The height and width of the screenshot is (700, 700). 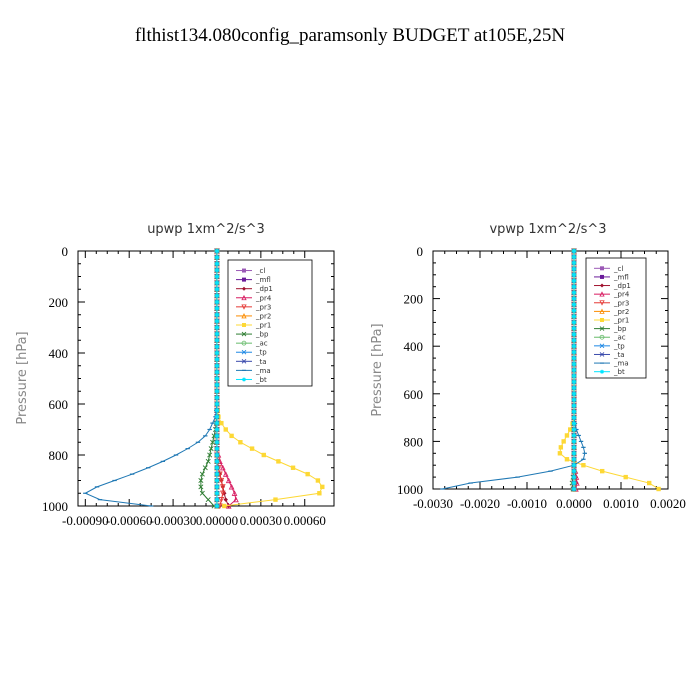 I want to click on legend-label: _pr4, so click(x=621, y=295).